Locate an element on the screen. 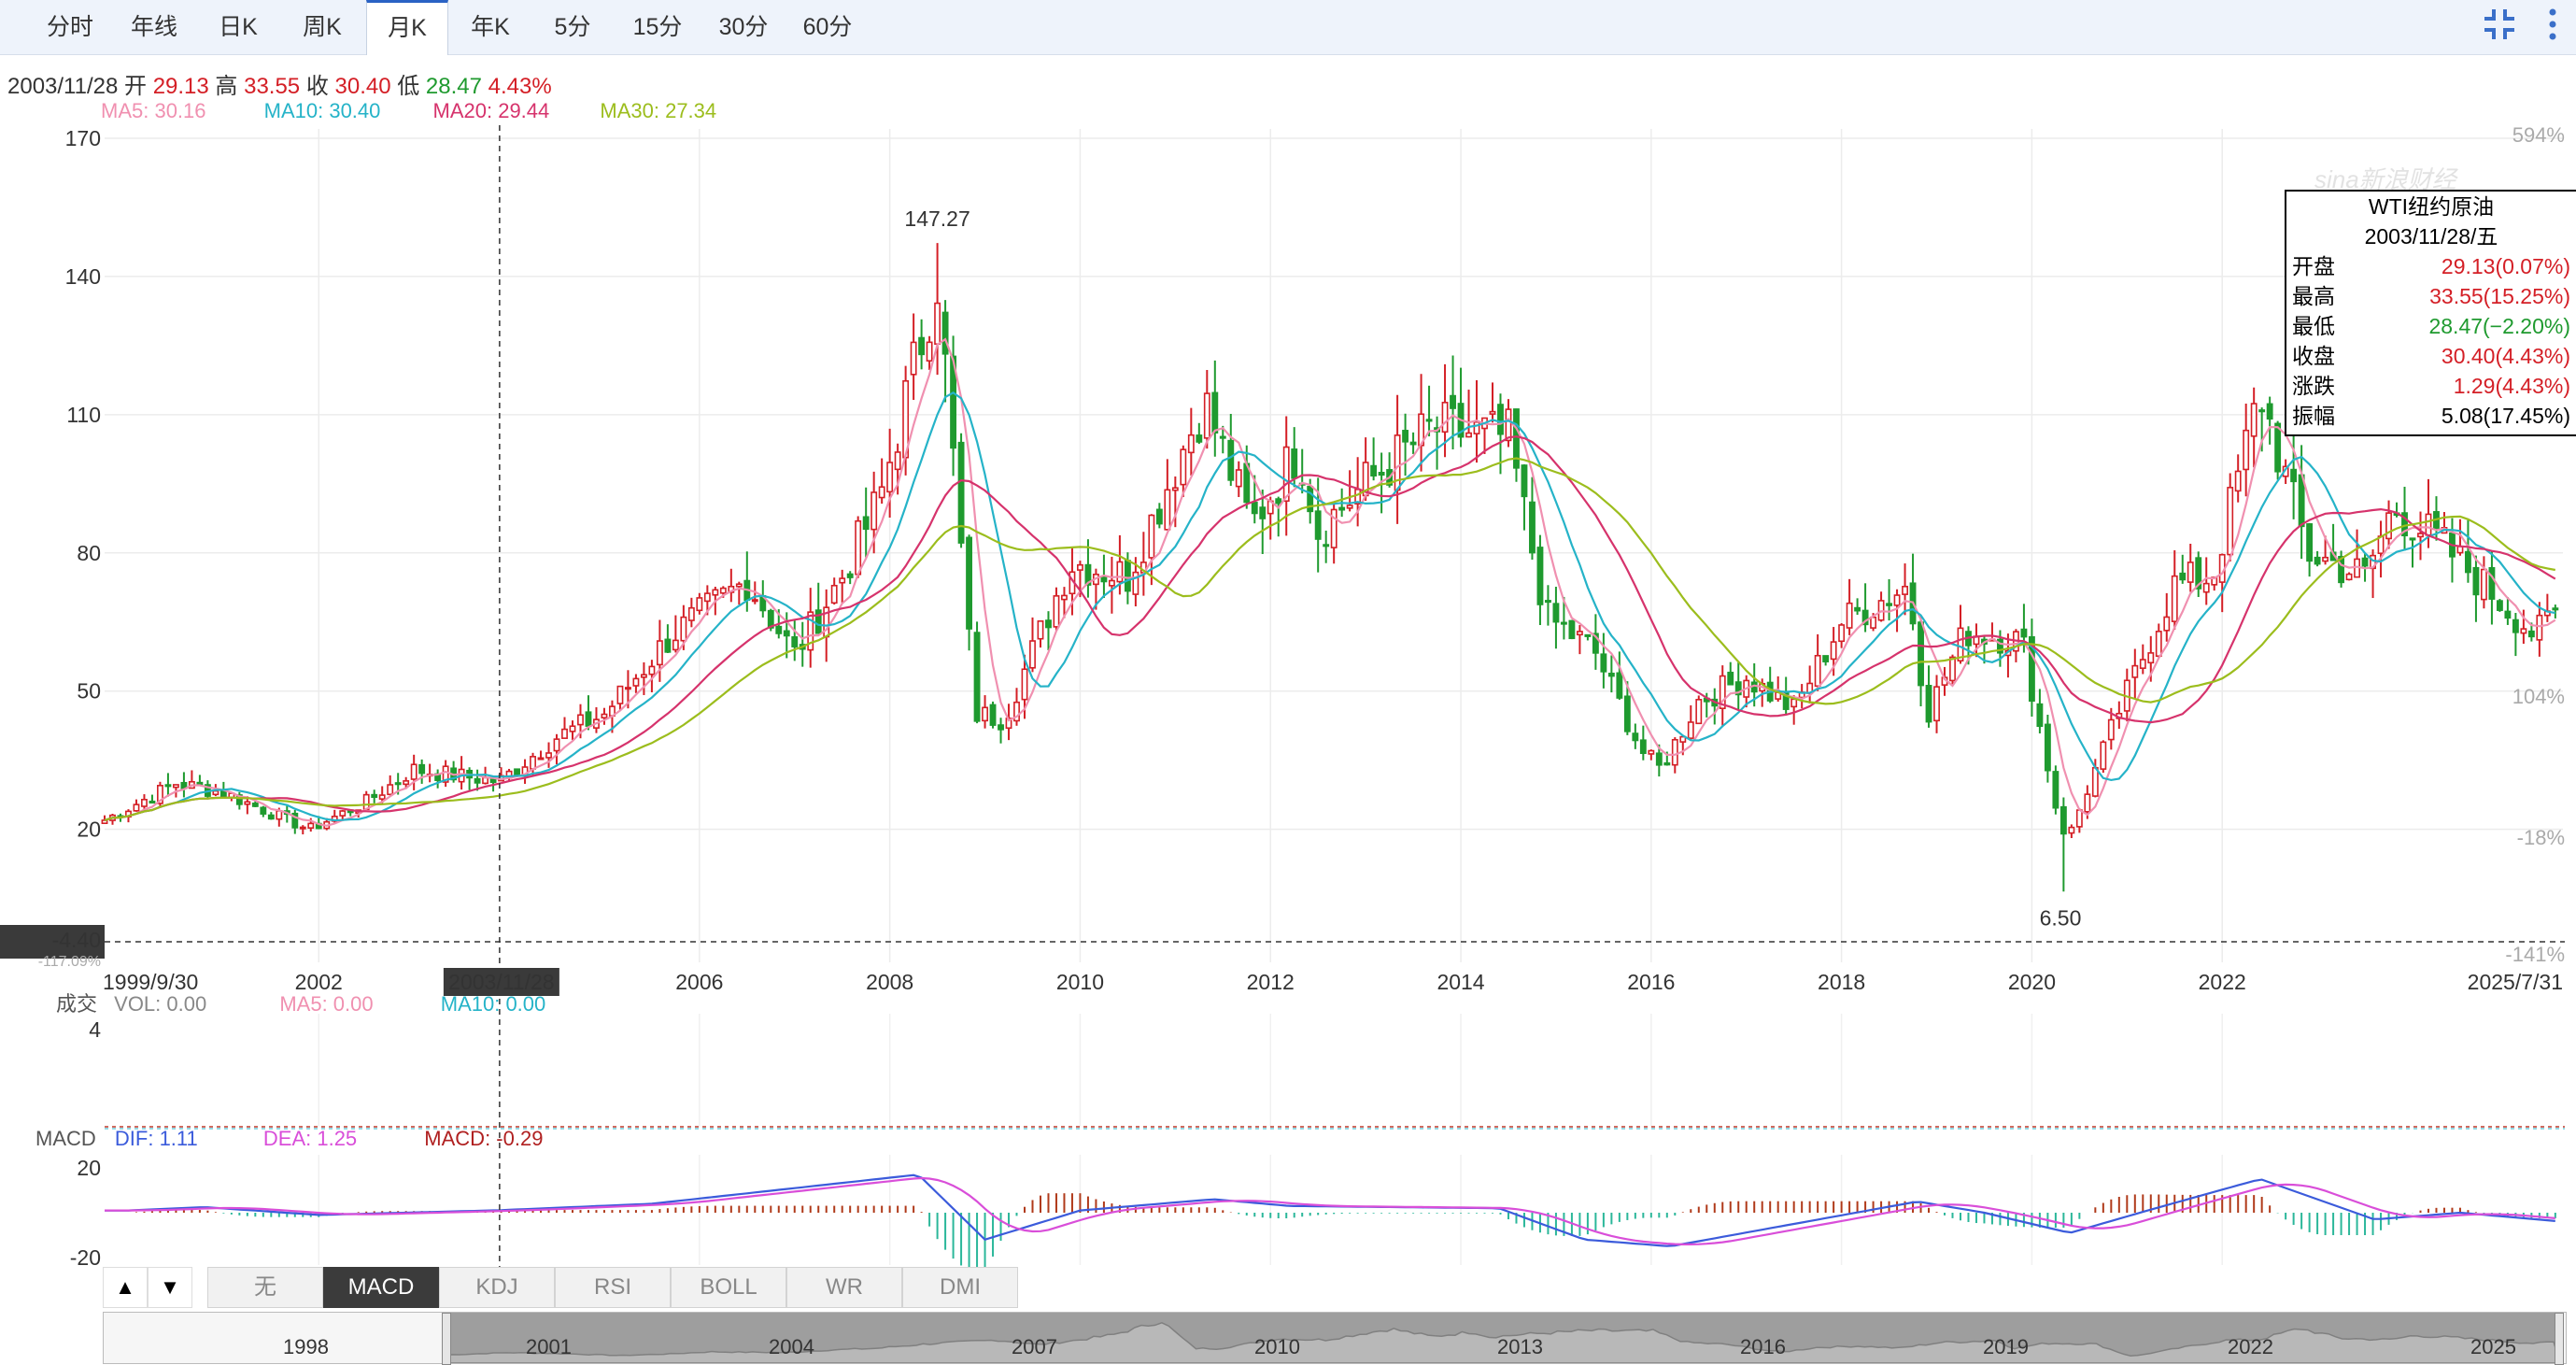 The height and width of the screenshot is (1365, 2576). scroll-up-button: ▲ is located at coordinates (126, 1287).